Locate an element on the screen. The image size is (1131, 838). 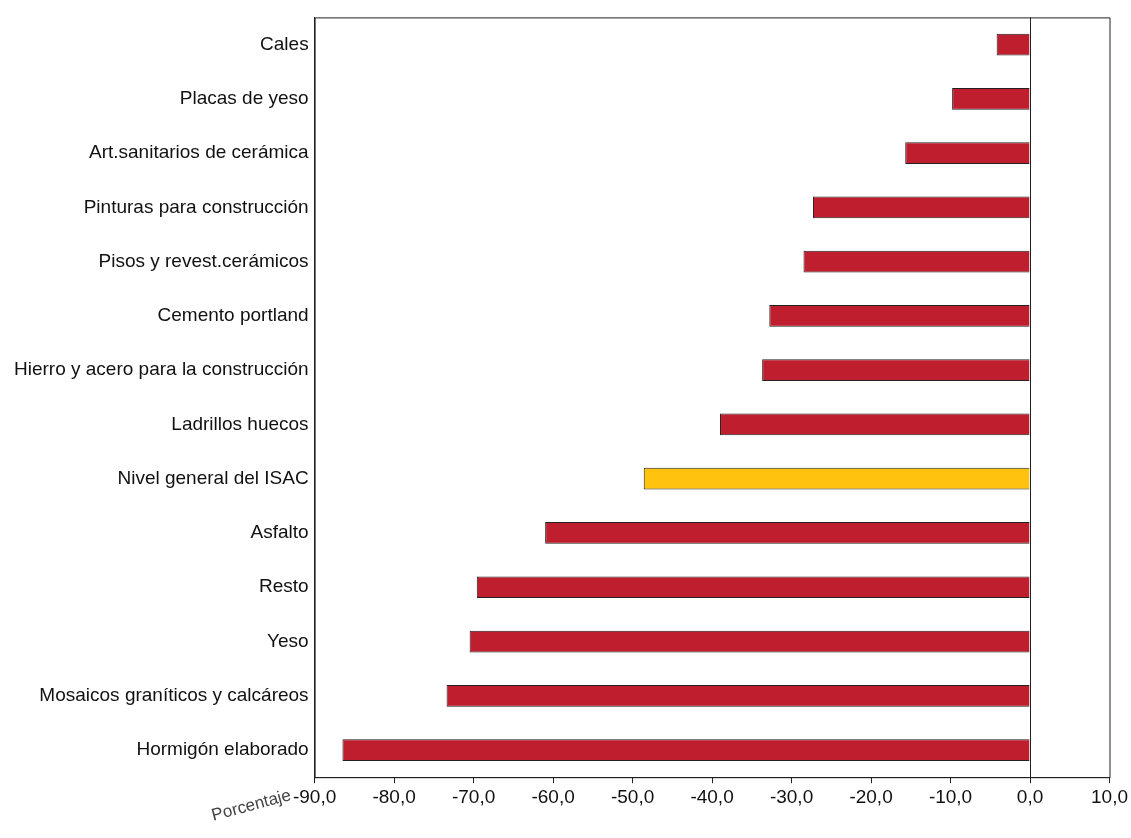
y-tick-label: Ladrillos huecos is located at coordinates (240, 423).